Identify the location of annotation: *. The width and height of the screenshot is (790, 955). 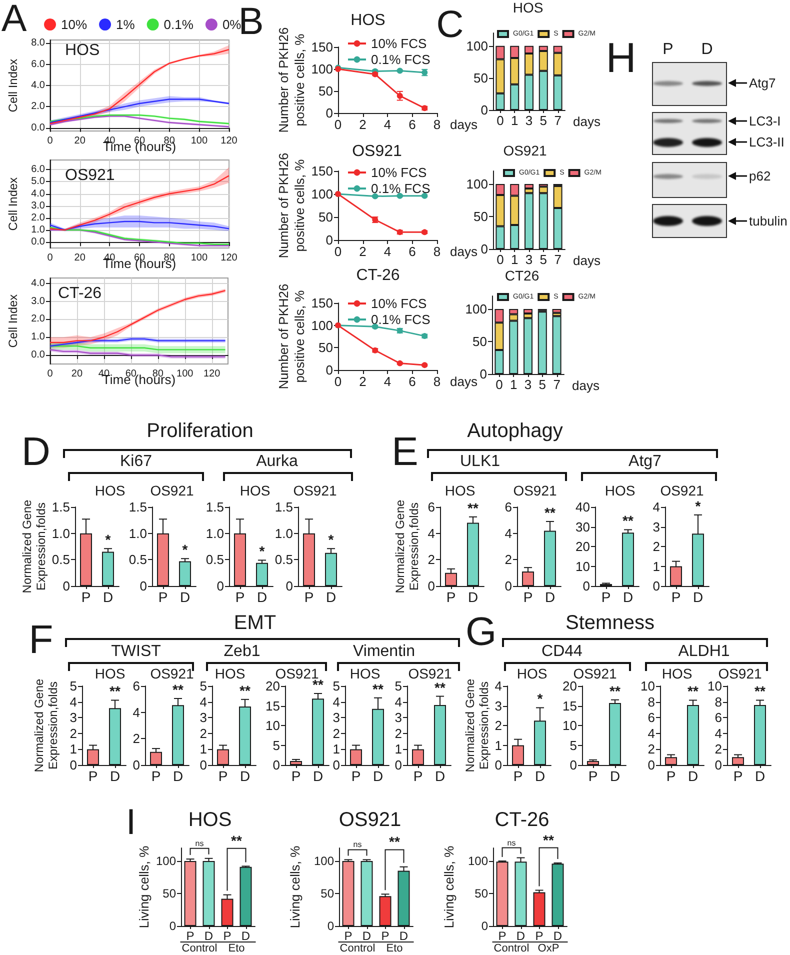
(185, 550).